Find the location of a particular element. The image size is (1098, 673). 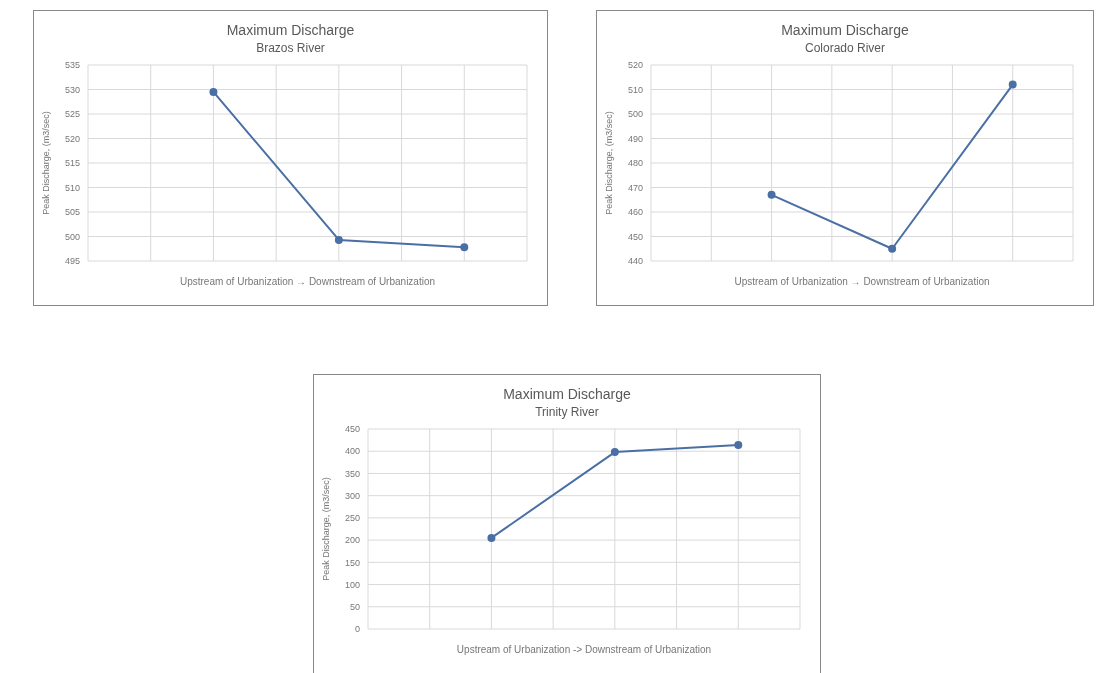

chart-subtitle: Trinity River is located at coordinates (567, 412).